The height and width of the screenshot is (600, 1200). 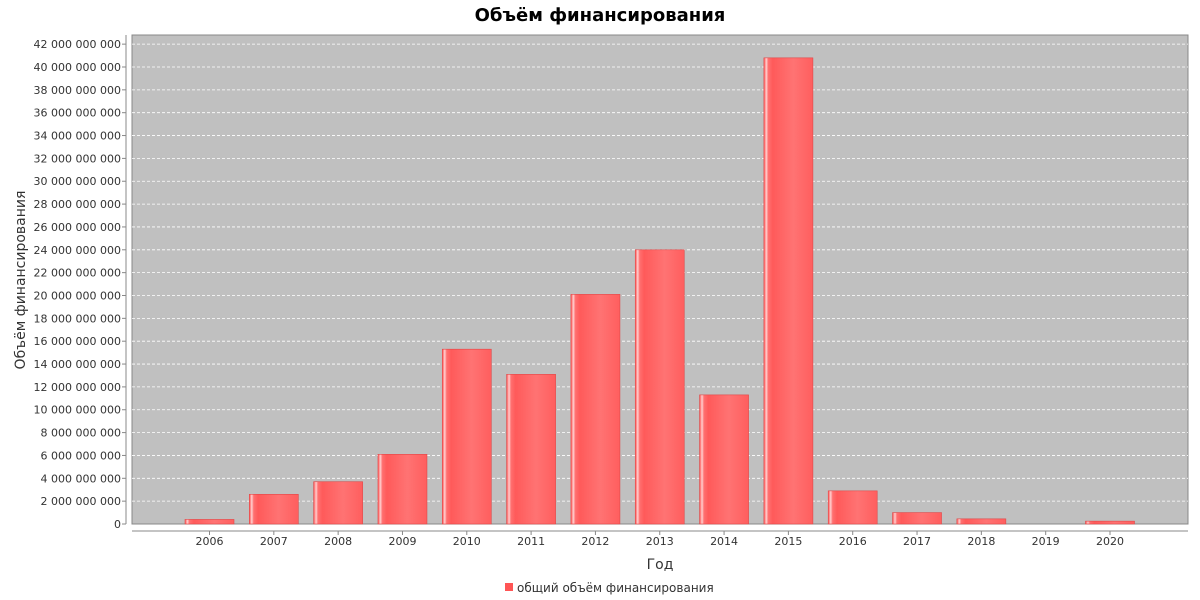 What do you see at coordinates (77, 250) in the screenshot?
I see `y-tick-label: 24 000 000 000` at bounding box center [77, 250].